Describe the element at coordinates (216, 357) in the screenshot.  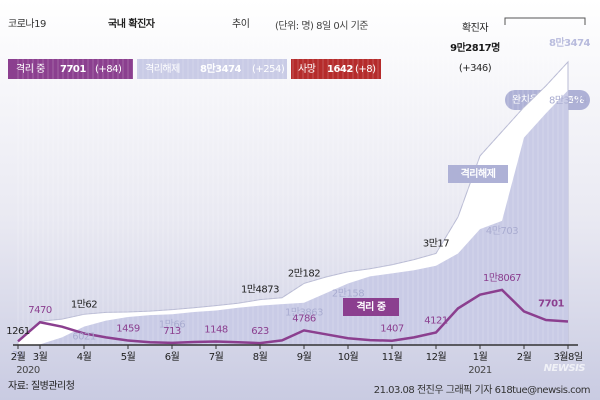
I see `x-tick-label: 7월` at that location.